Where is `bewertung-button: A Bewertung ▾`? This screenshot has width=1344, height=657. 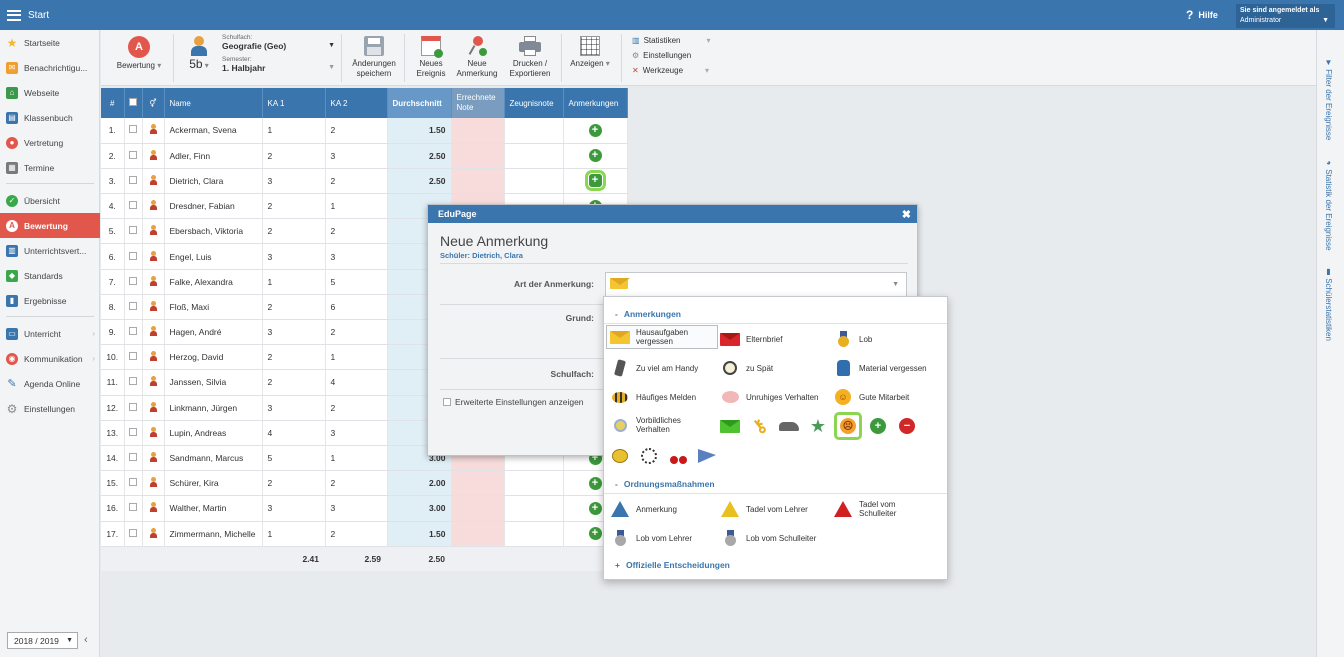 bewertung-button: A Bewertung ▾ is located at coordinates (139, 53).